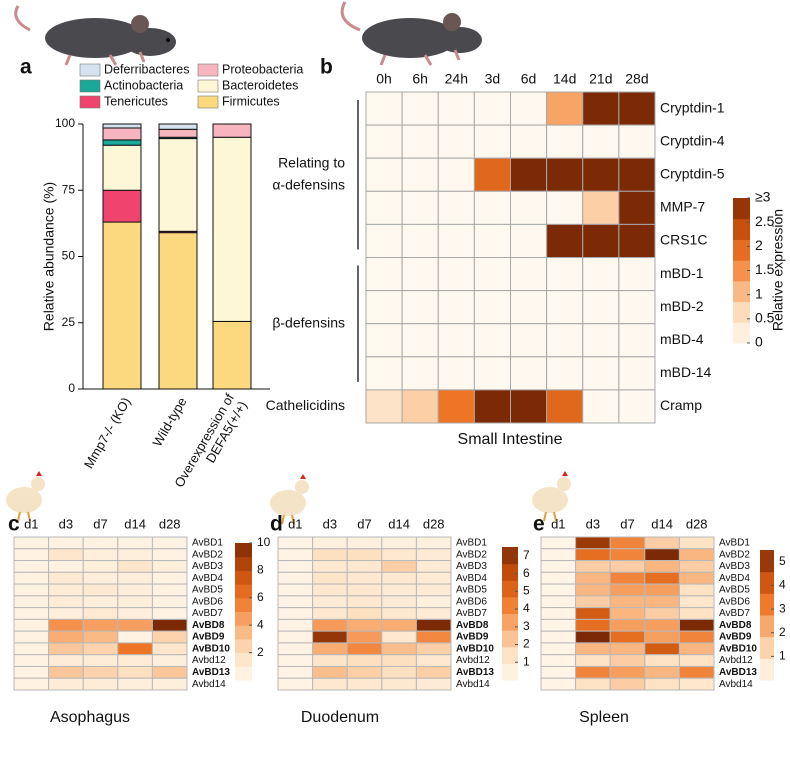 The image size is (790, 782). I want to click on colorbar-tick-label: 8, so click(260, 570).